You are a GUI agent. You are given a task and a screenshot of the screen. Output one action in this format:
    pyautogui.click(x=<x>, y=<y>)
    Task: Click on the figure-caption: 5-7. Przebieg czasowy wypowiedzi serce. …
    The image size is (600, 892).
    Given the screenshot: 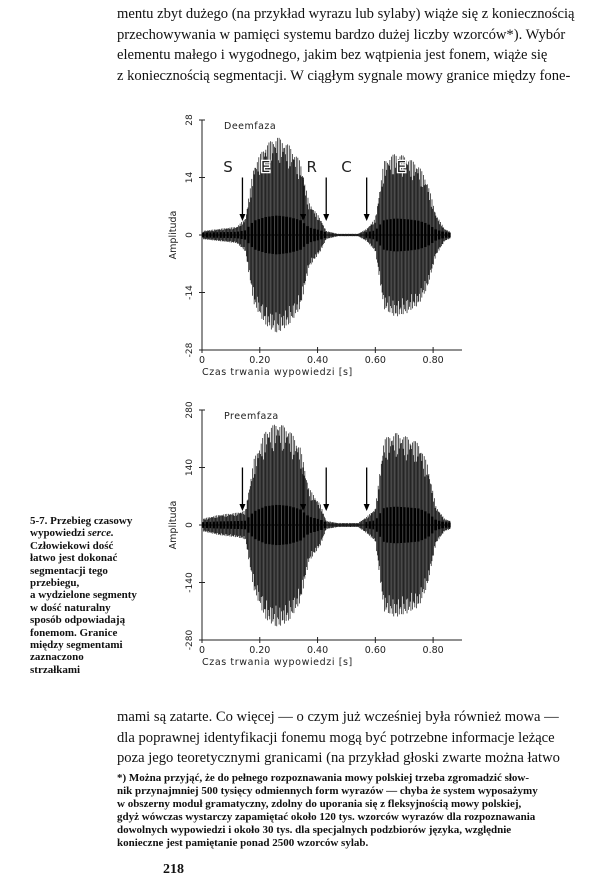 What is the action you would take?
    pyautogui.click(x=89, y=595)
    